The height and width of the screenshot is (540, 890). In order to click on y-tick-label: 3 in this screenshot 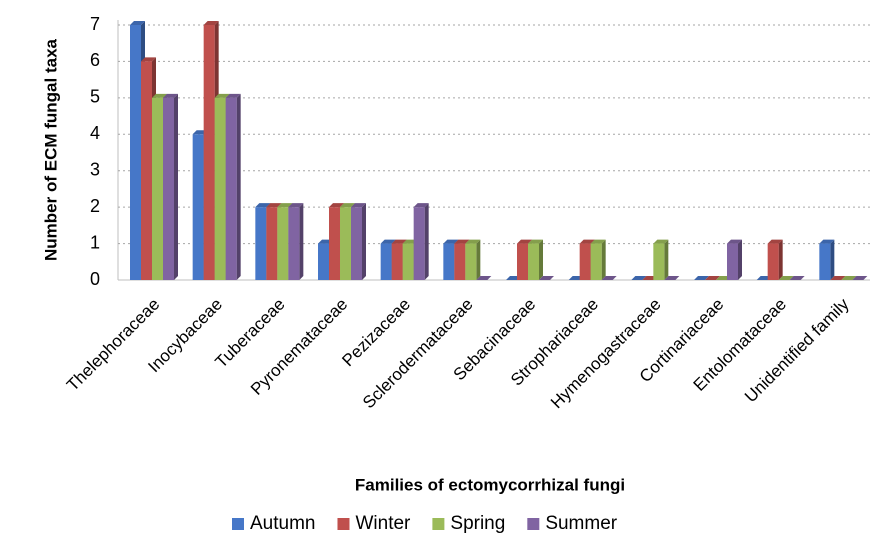, I will do `click(95, 169)`.